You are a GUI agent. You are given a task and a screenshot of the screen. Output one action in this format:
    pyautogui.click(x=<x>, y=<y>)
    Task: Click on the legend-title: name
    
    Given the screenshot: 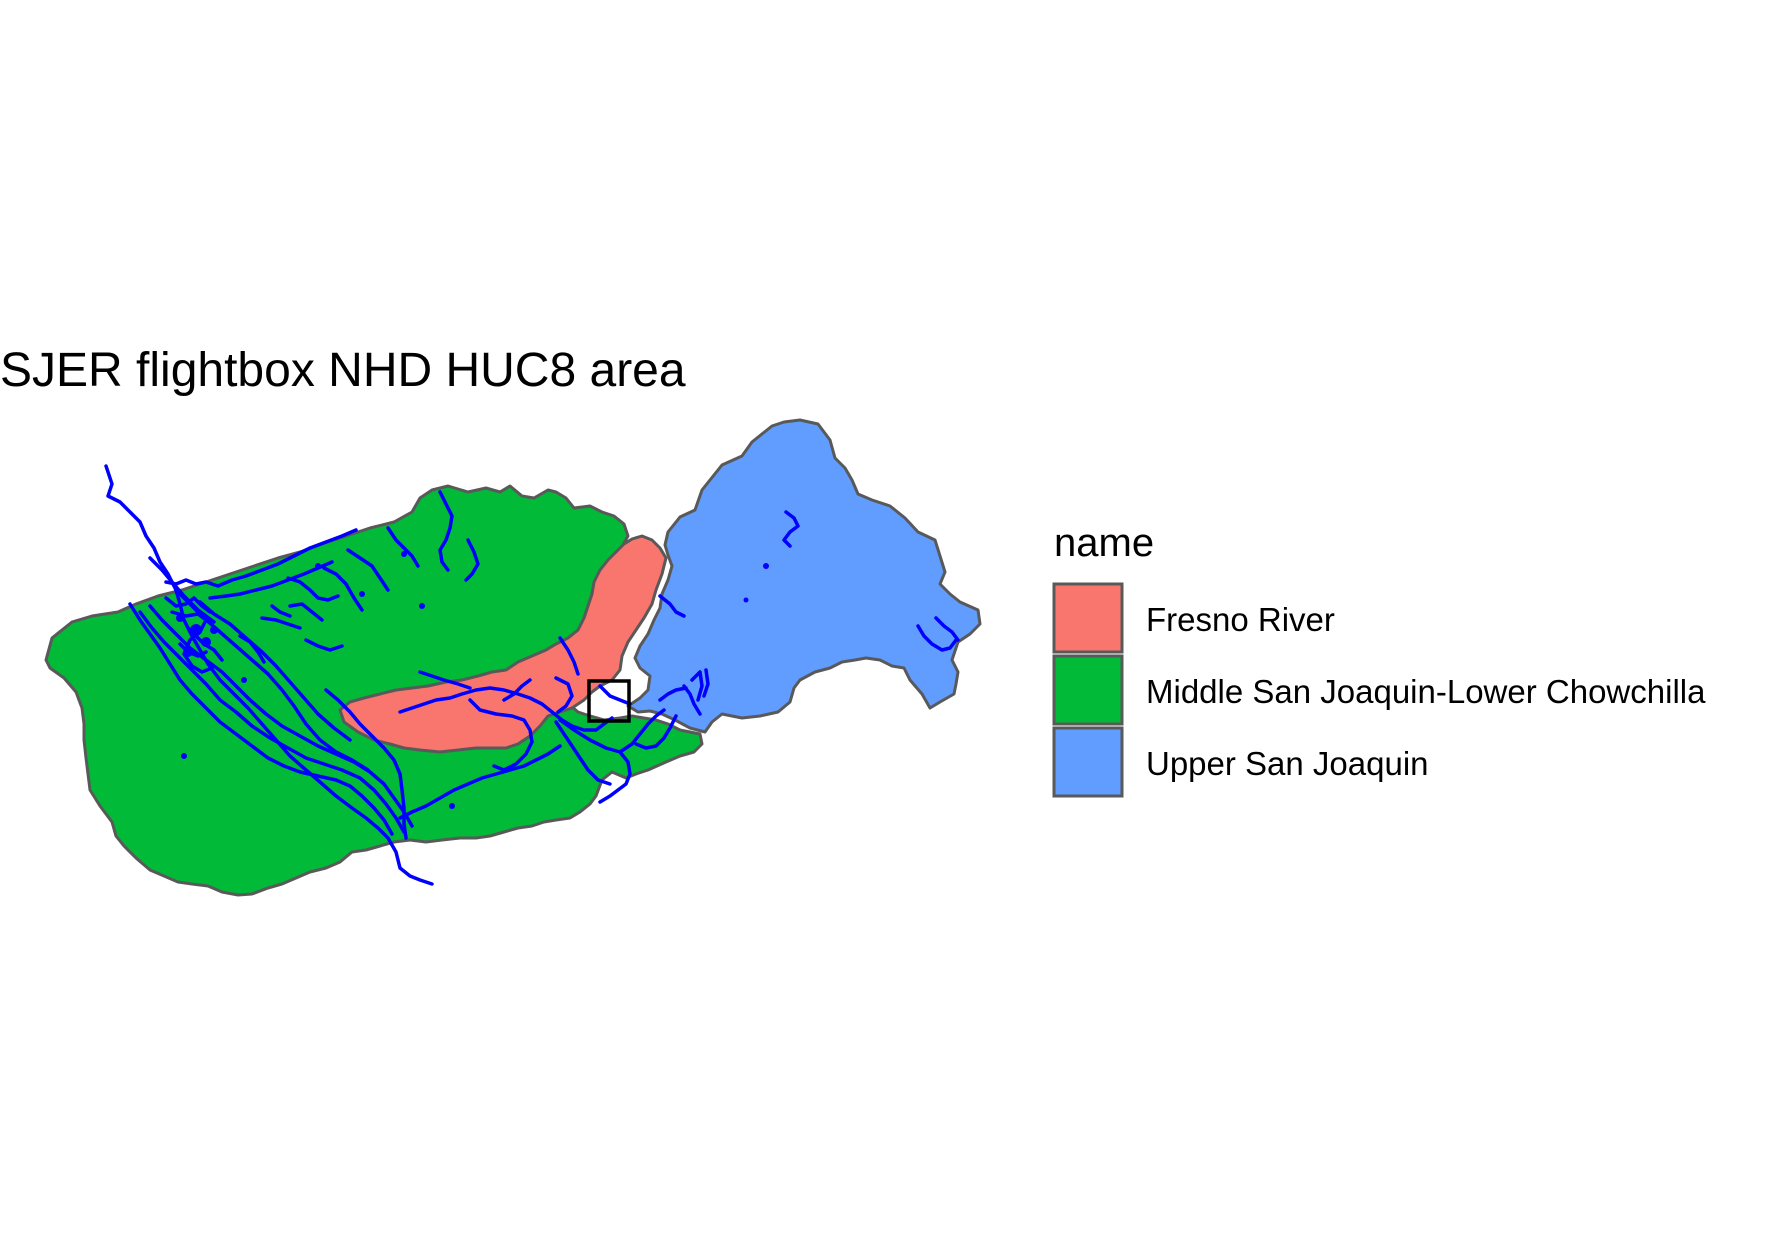 What is the action you would take?
    pyautogui.click(x=1104, y=543)
    